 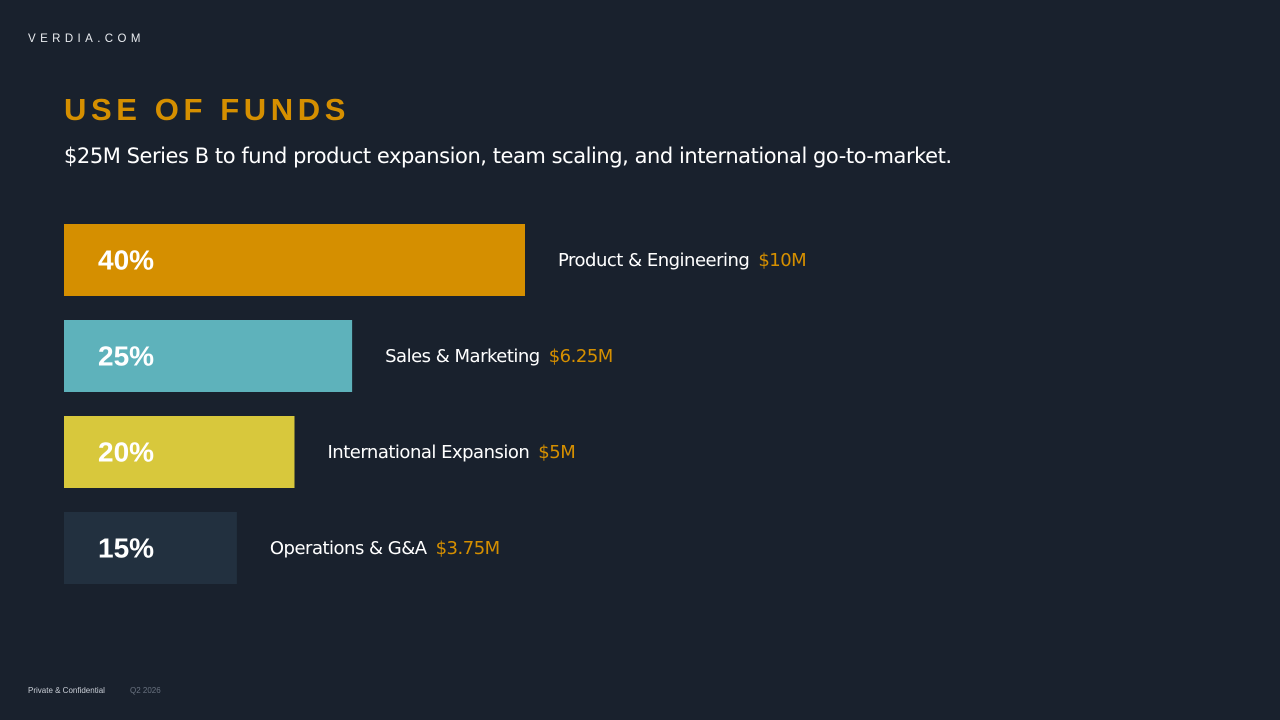 I want to click on category-label: Sales & Marketing, so click(x=462, y=356).